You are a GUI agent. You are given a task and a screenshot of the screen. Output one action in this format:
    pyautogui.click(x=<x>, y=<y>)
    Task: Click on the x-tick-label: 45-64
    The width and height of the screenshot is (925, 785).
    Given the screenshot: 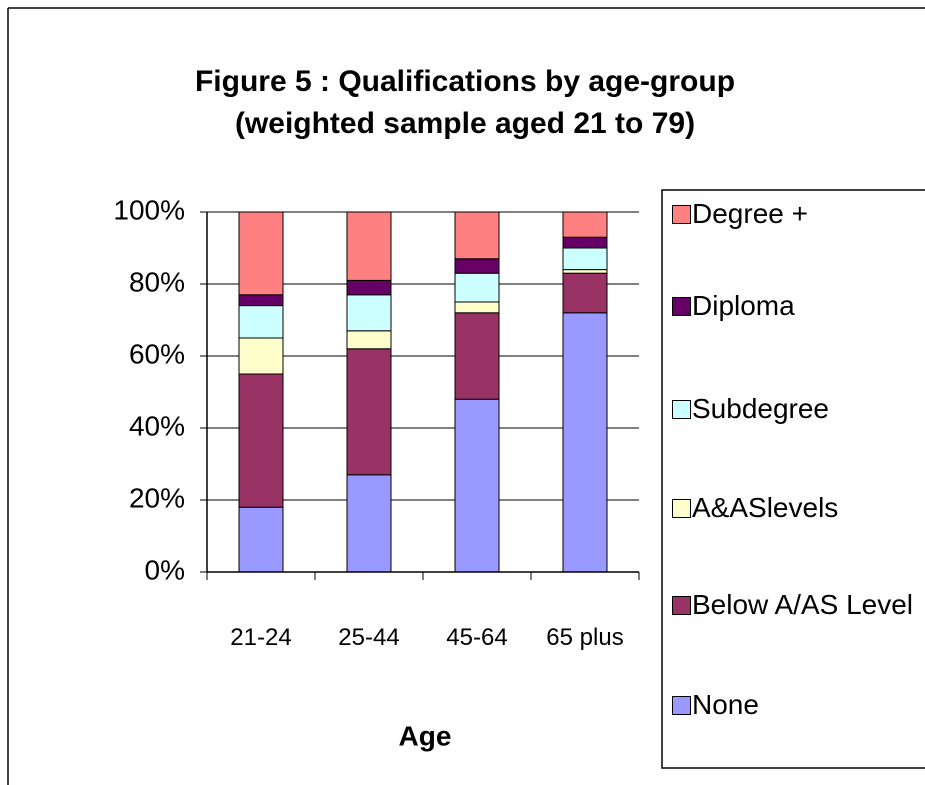 What is the action you would take?
    pyautogui.click(x=477, y=637)
    